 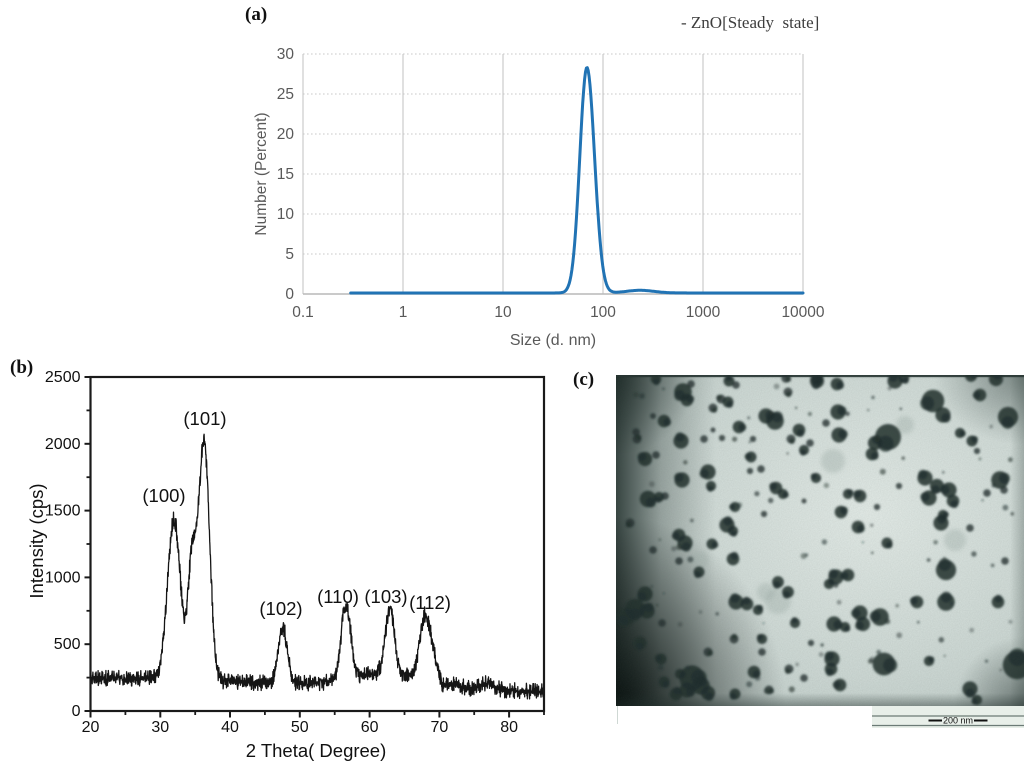 What do you see at coordinates (430, 602) in the screenshot?
I see `svg-text: (112)` at bounding box center [430, 602].